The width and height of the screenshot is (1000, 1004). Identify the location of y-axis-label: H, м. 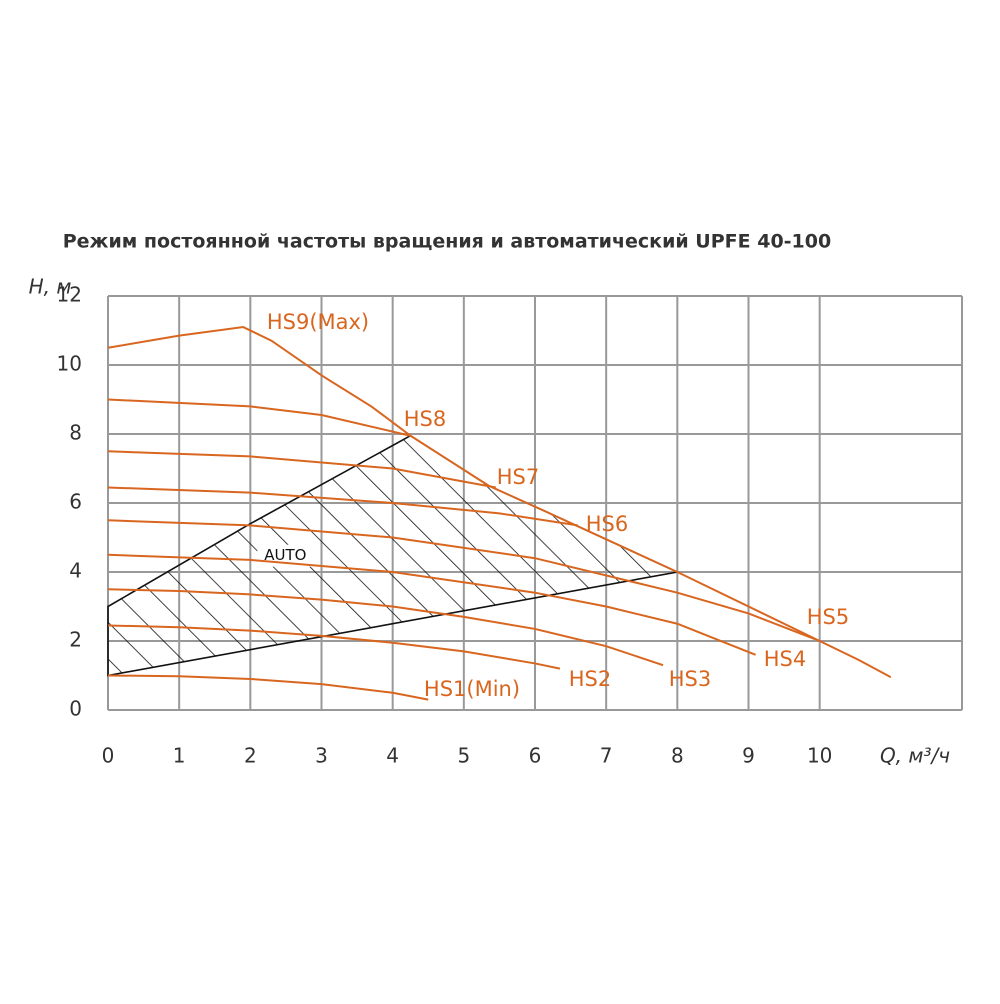
(50, 287).